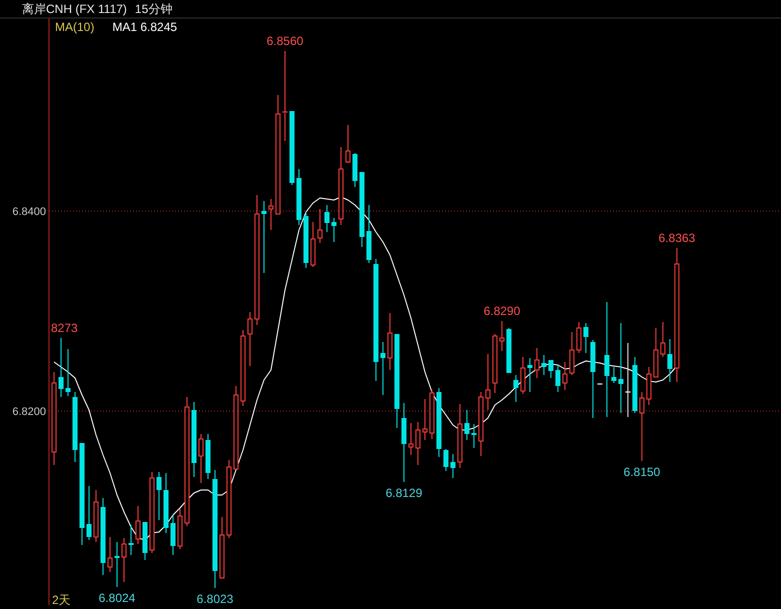  I want to click on y-tick-label: 6.8200, so click(29, 412).